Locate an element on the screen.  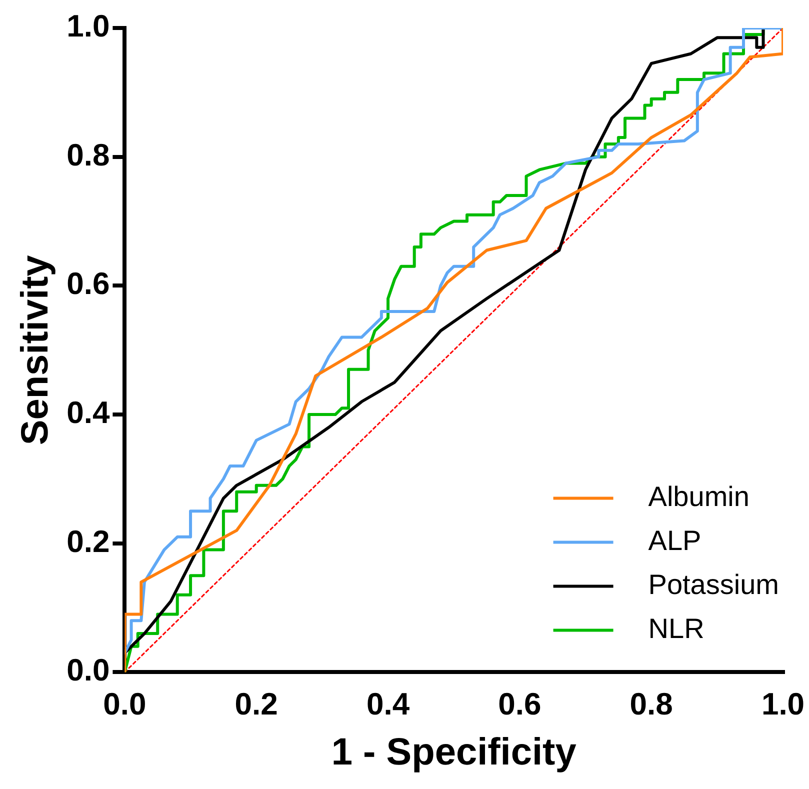
legend-label: NLR is located at coordinates (676, 628).